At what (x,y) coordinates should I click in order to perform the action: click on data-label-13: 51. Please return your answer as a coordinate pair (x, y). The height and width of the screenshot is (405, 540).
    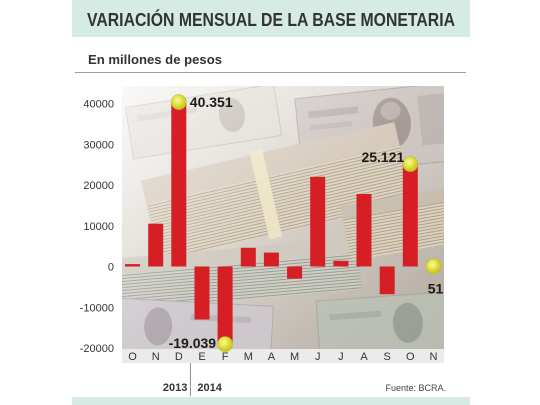
    Looking at the image, I should click on (436, 288).